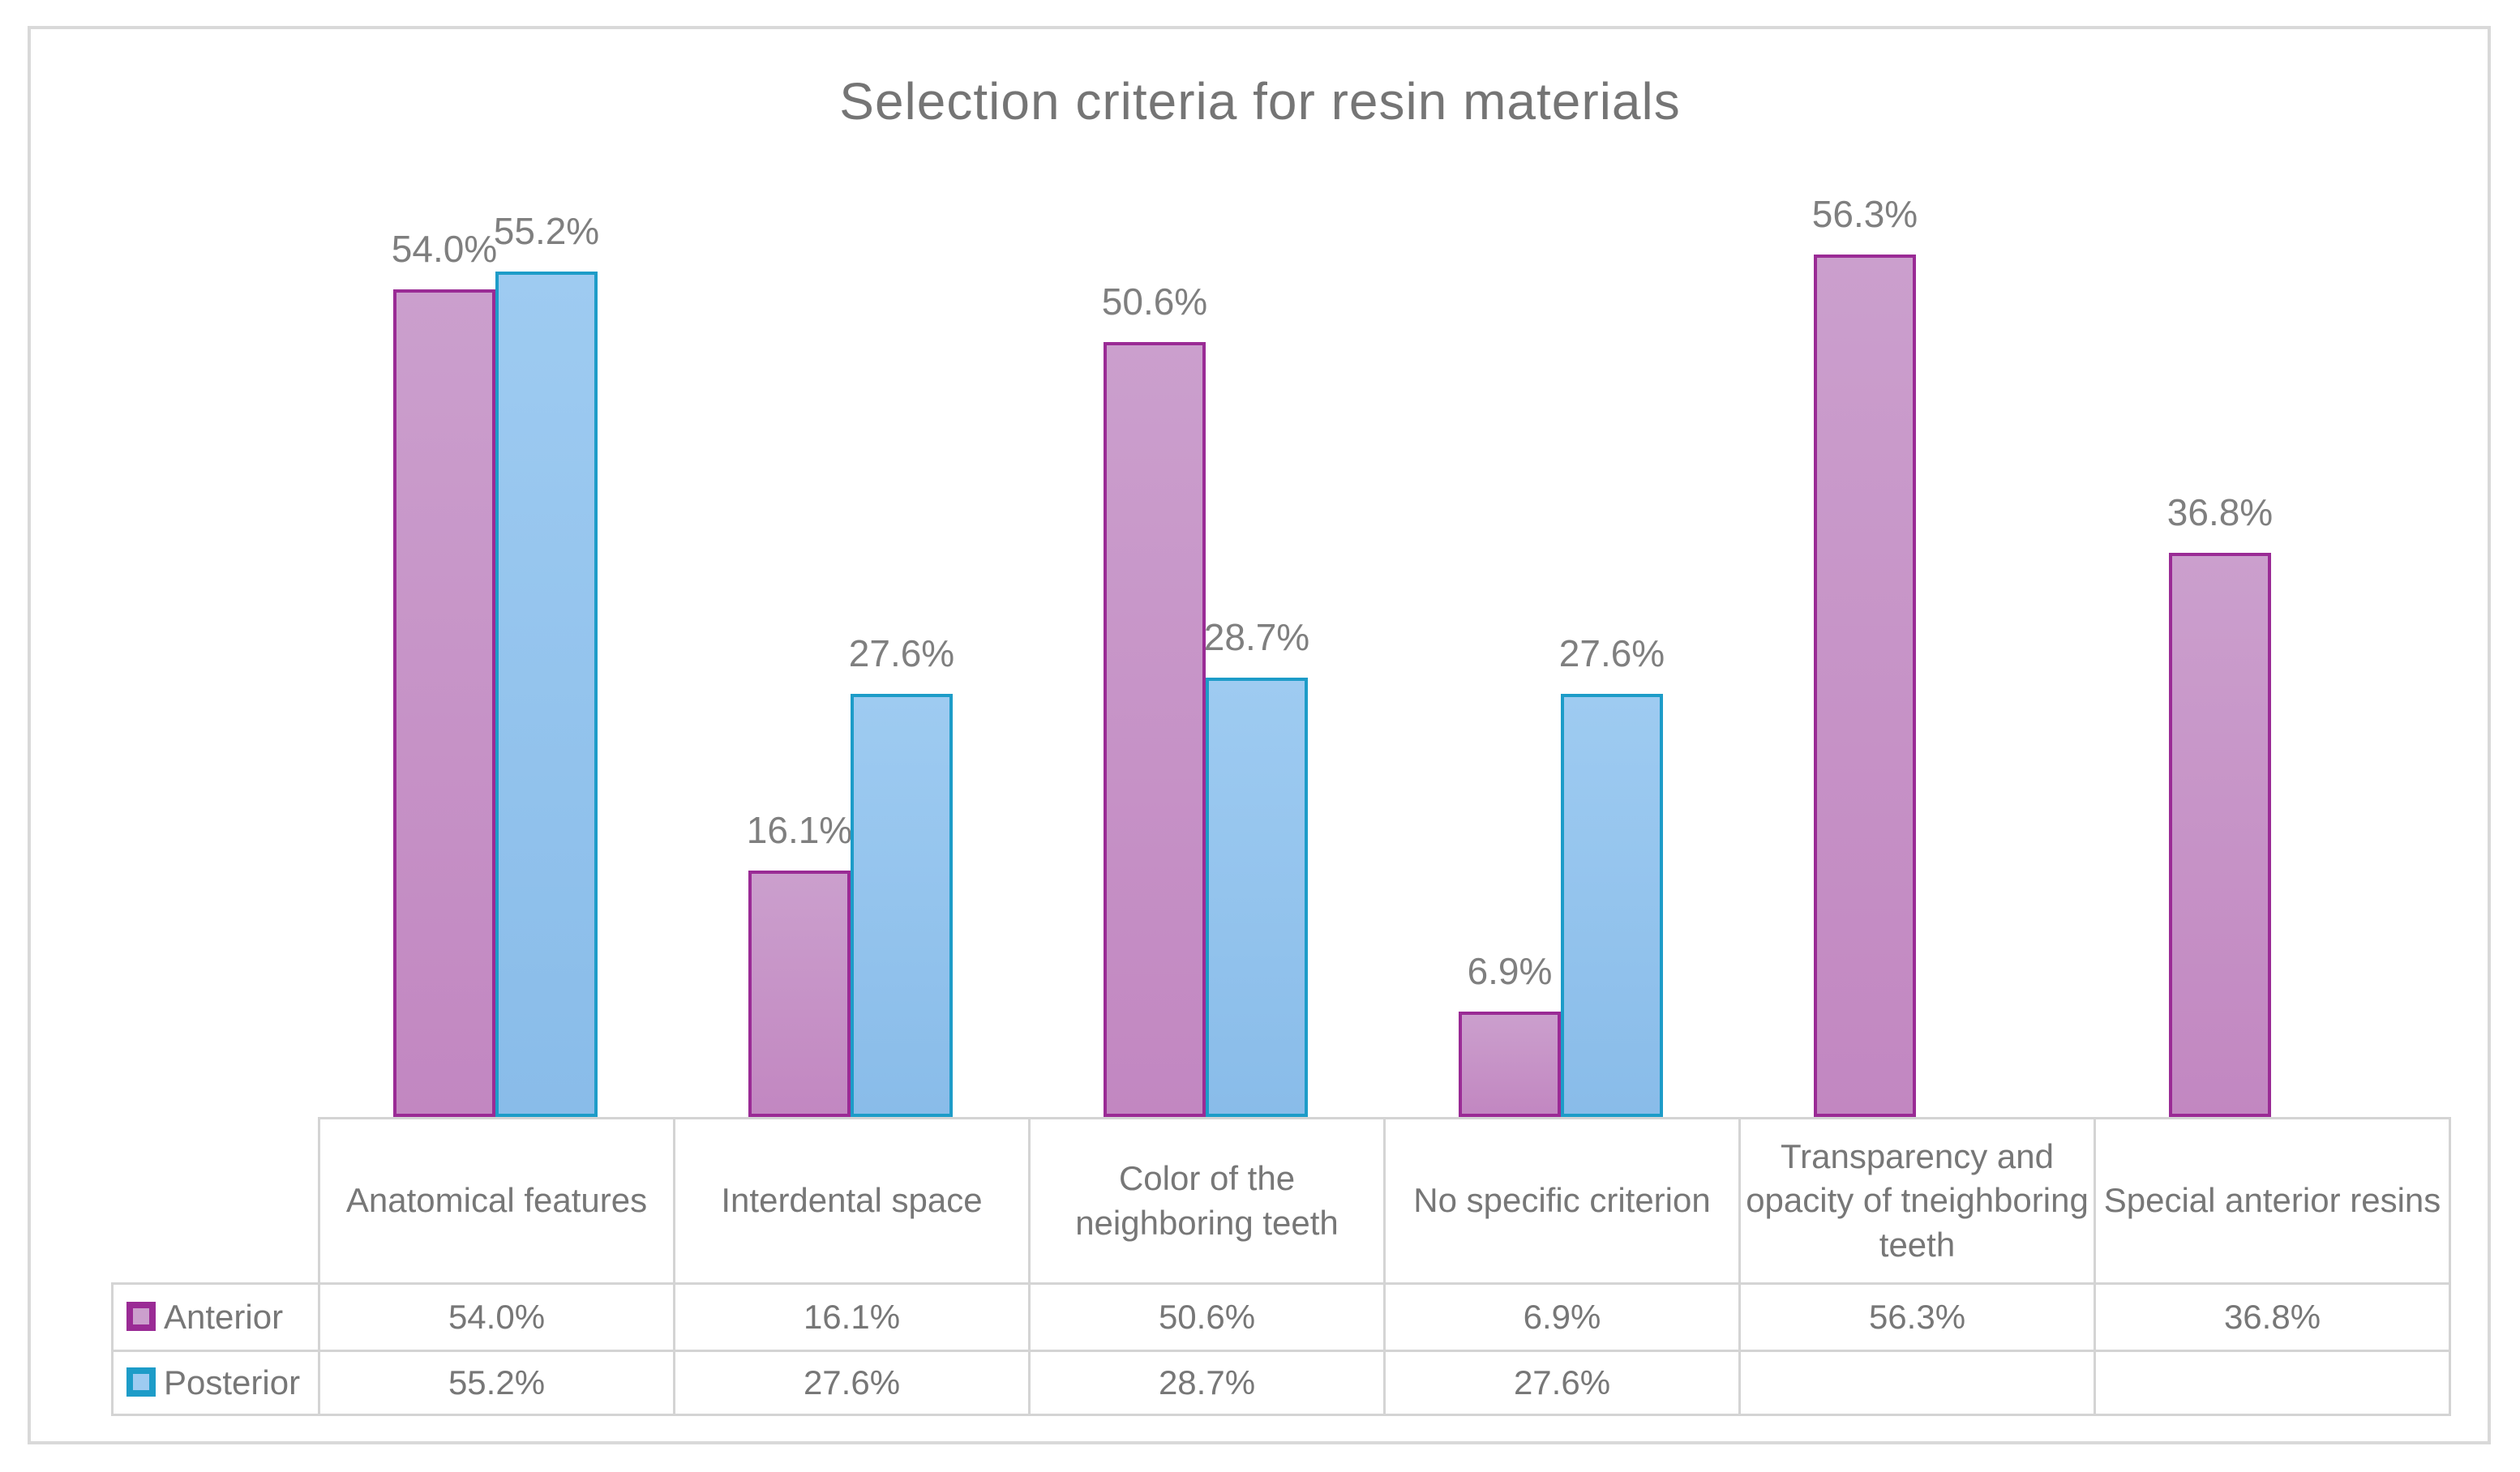 This screenshot has height=1472, width=2520. What do you see at coordinates (902, 653) in the screenshot?
I see `bar-value-label-posterior-1: 27.6%` at bounding box center [902, 653].